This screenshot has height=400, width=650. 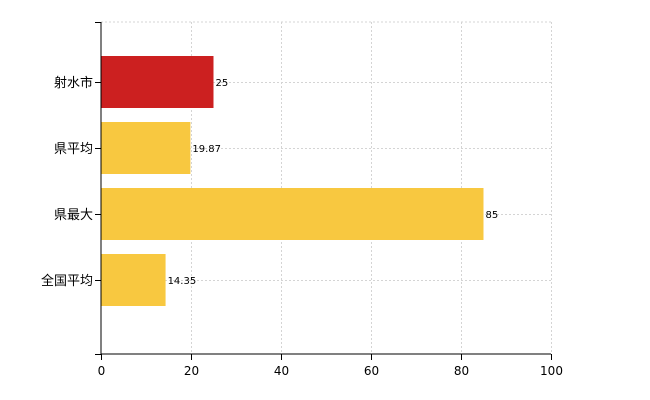 What do you see at coordinates (182, 281) in the screenshot?
I see `bar-value-label: 14.35` at bounding box center [182, 281].